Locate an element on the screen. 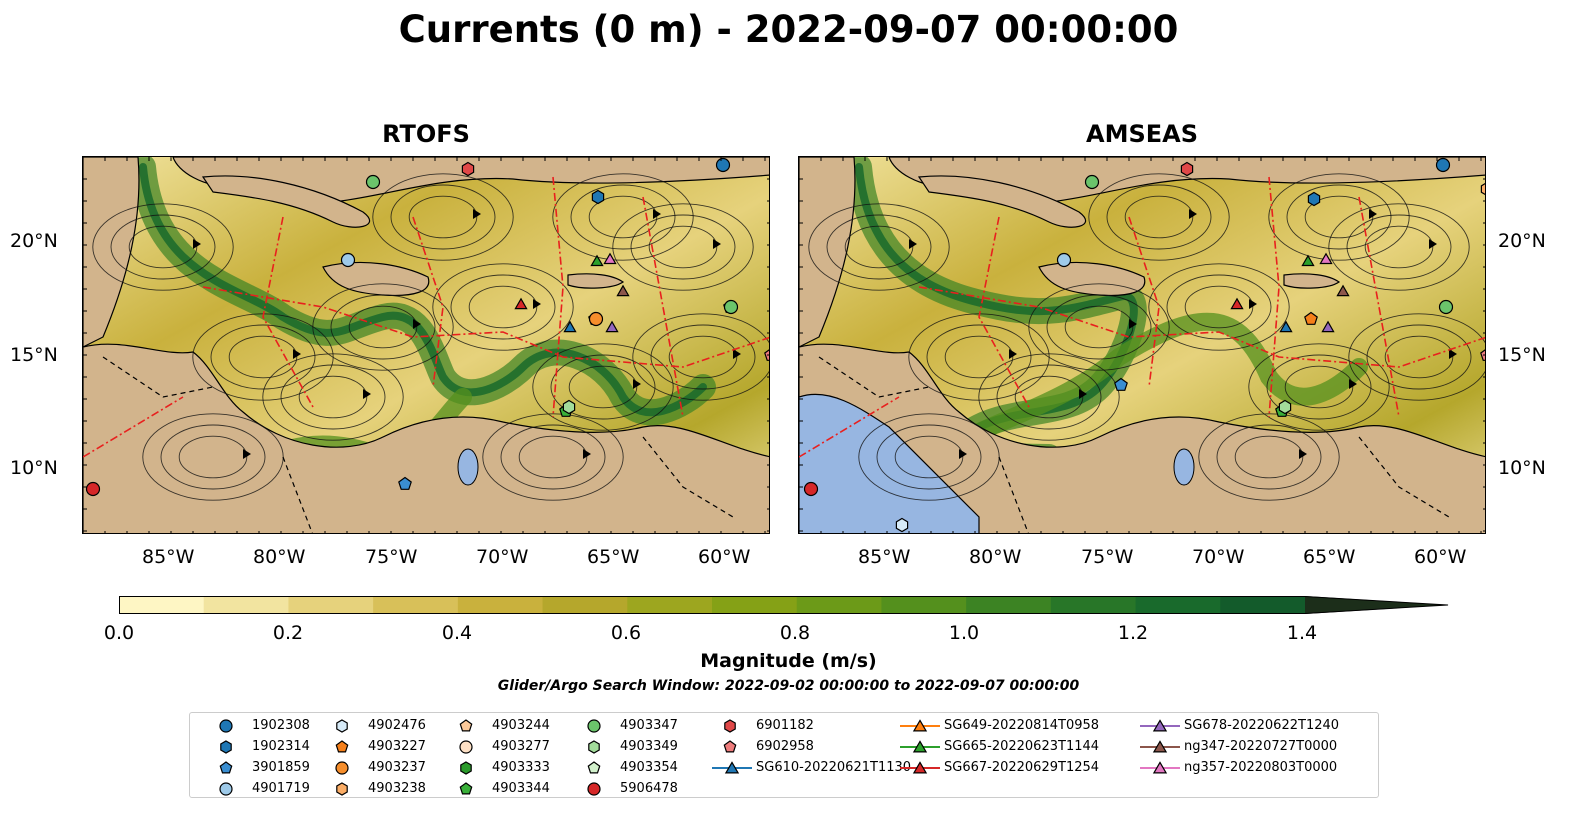 Image resolution: width=1577 pixels, height=827 pixels. triangle-icon is located at coordinates (920, 725).